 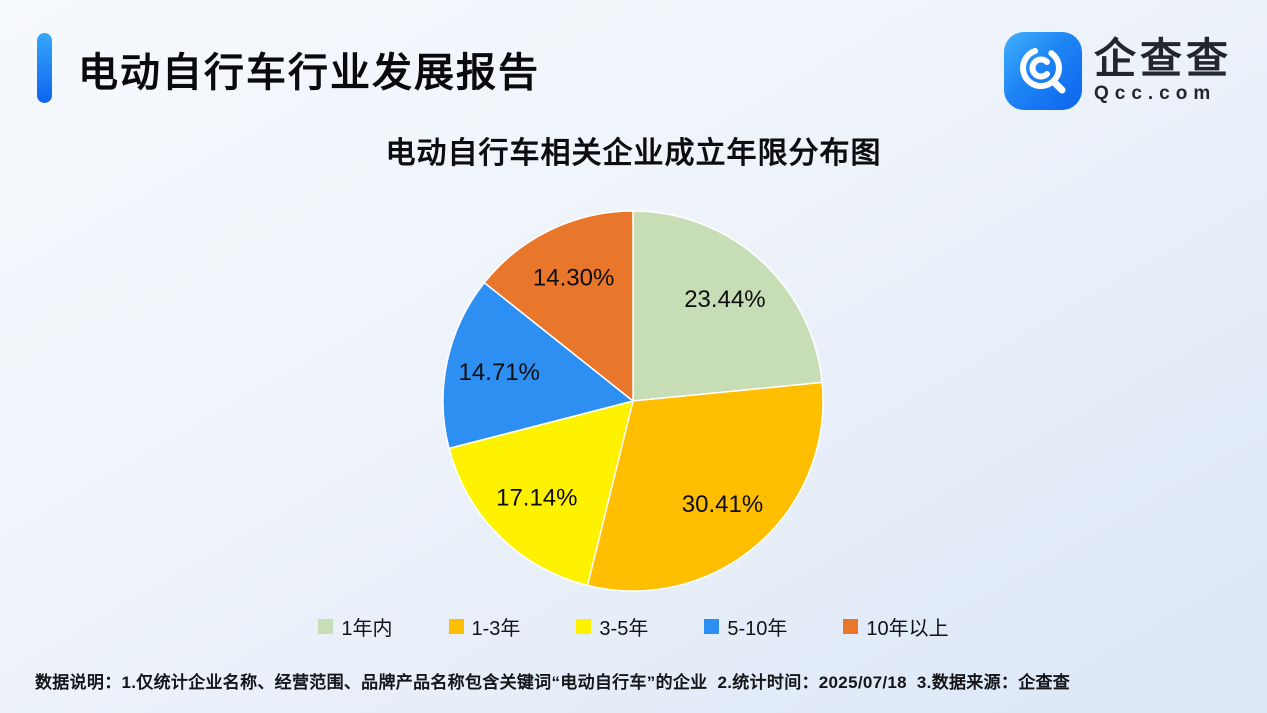 What do you see at coordinates (1042, 71) in the screenshot?
I see `qcc-magnifier-icon` at bounding box center [1042, 71].